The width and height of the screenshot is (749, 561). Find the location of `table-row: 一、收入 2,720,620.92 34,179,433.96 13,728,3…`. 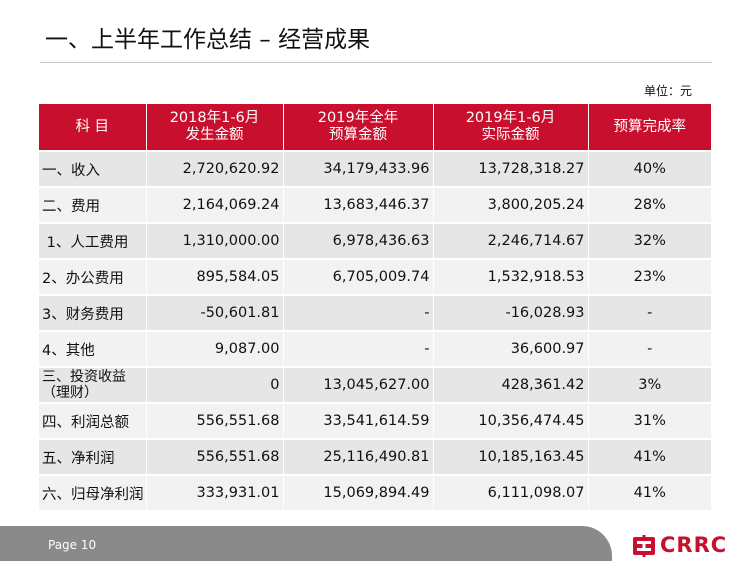

table-row: 一、收入 2,720,620.92 34,179,433.96 13,728,3… is located at coordinates (375, 168).